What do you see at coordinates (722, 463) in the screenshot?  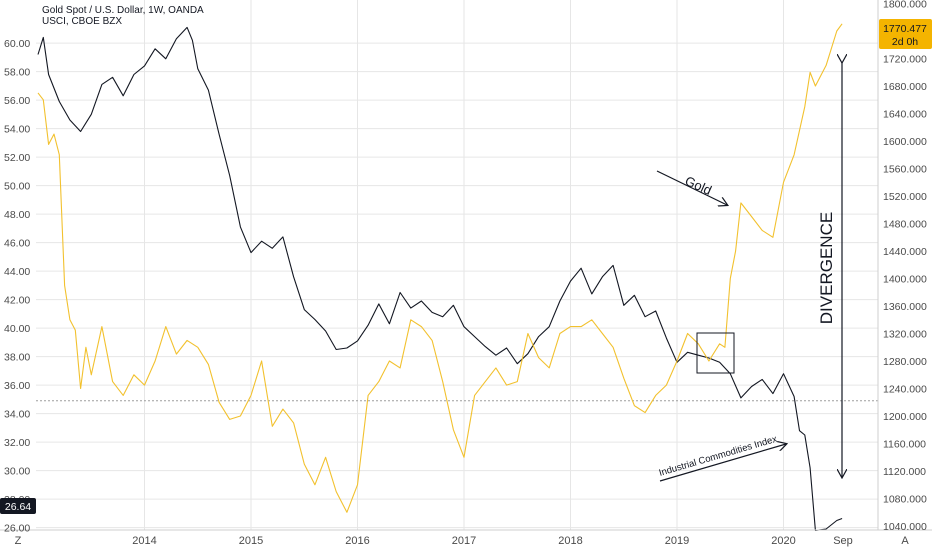 I see `usci-arrow` at bounding box center [722, 463].